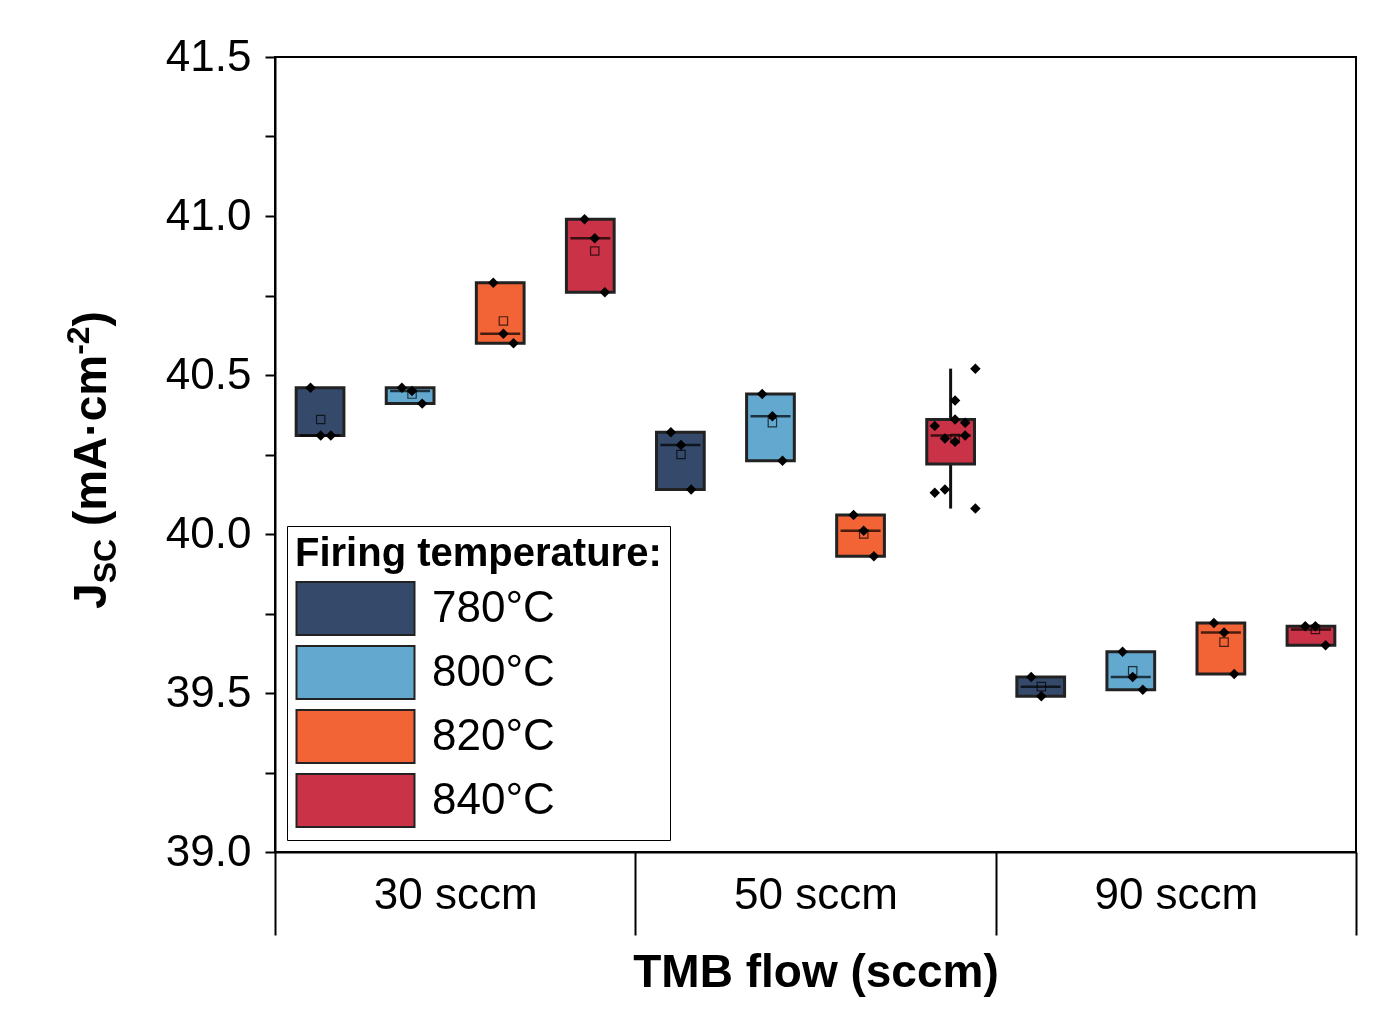  What do you see at coordinates (816, 970) in the screenshot?
I see `x-axis-title: TMB flow (sccm)` at bounding box center [816, 970].